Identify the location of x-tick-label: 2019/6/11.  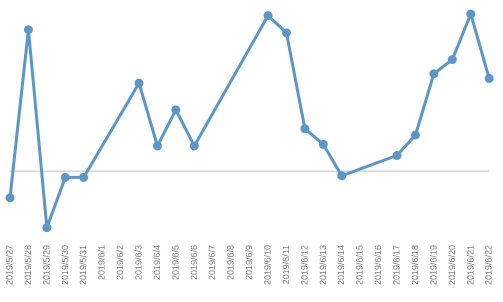
(285, 264).